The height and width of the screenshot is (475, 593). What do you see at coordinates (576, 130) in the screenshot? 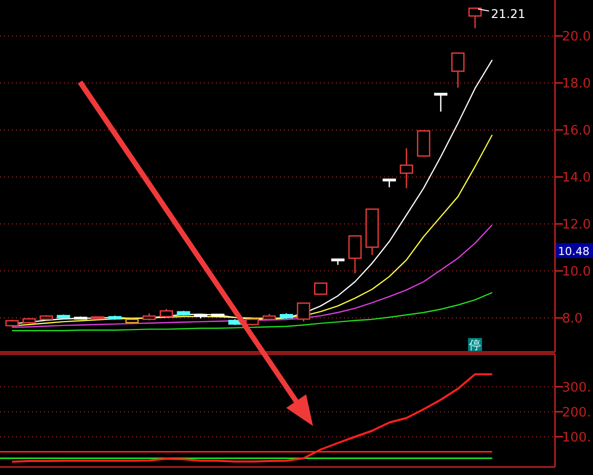
I see `y-tick-label: 16.0` at bounding box center [576, 130].